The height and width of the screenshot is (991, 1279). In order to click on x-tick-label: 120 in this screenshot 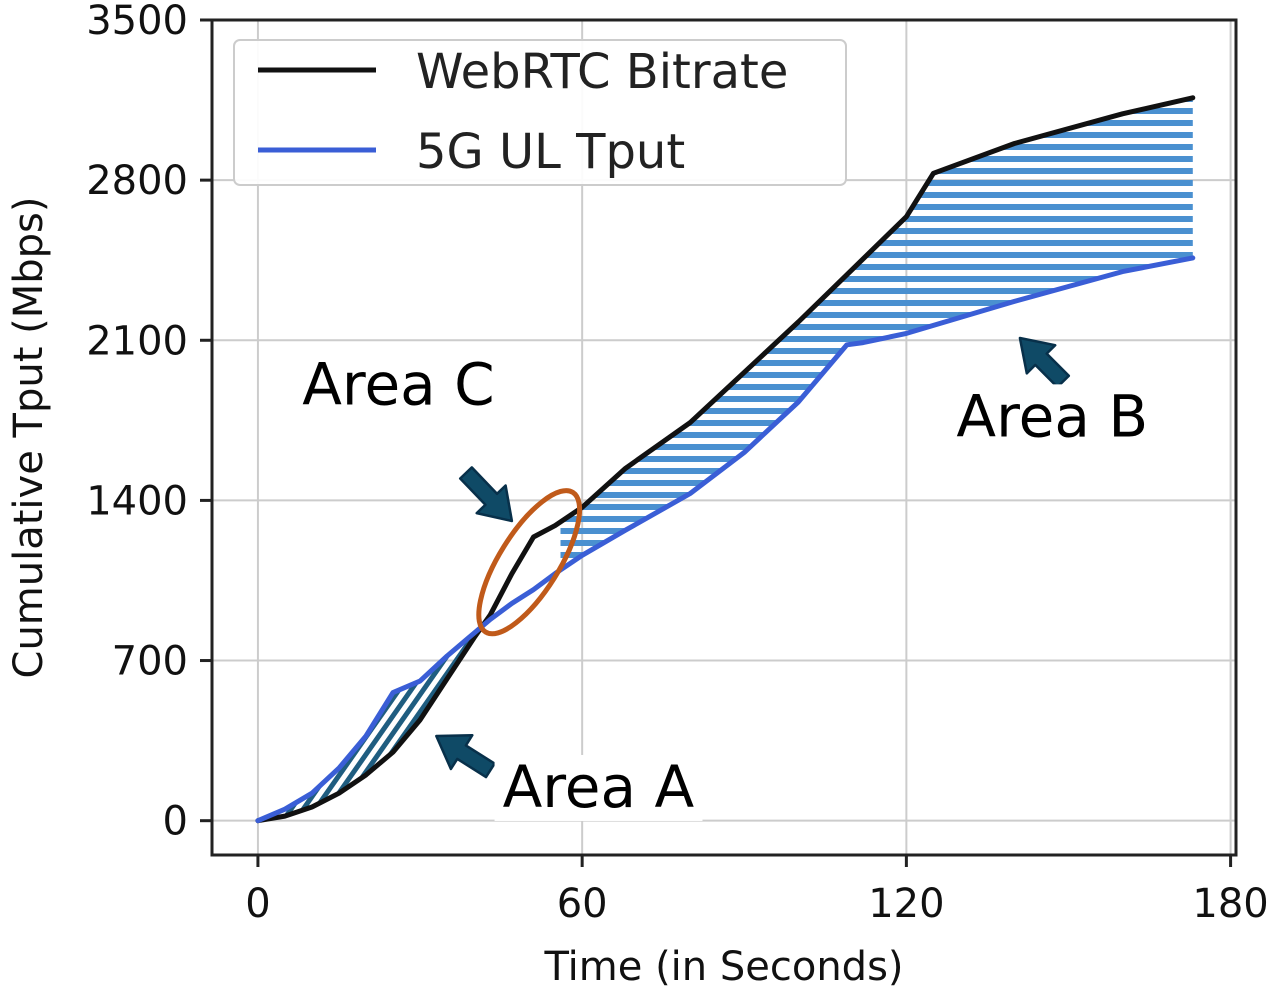, I will do `click(906, 904)`.